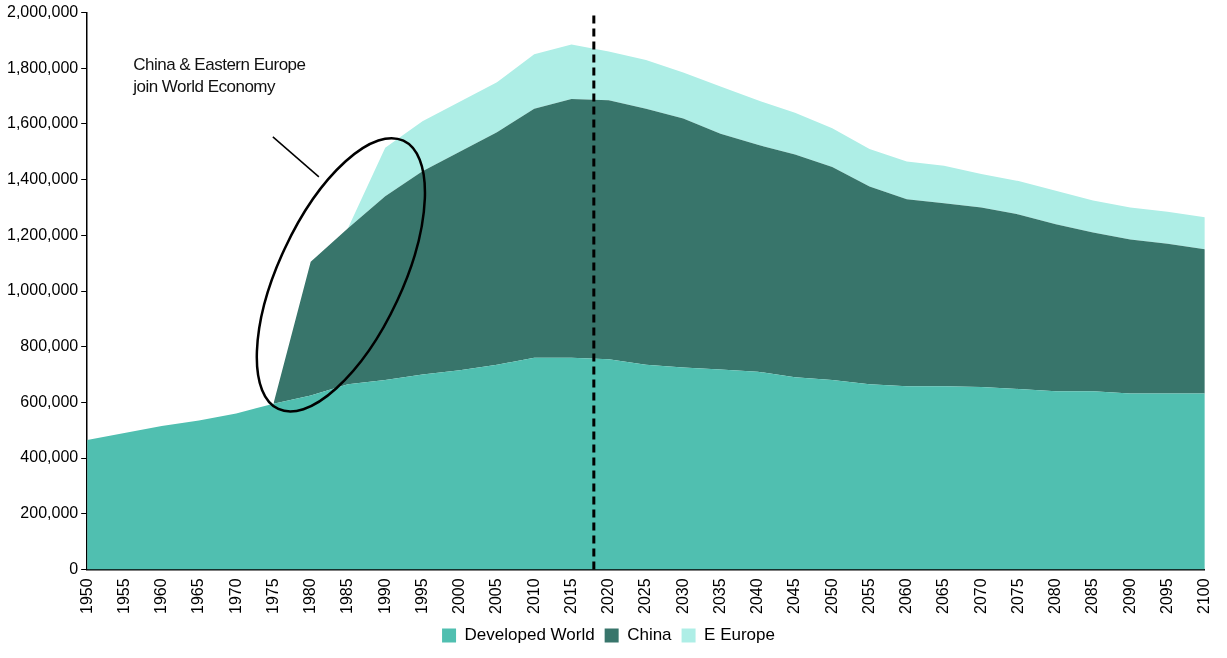 The height and width of the screenshot is (658, 1227). I want to click on x-tick-label: 2080, so click(1055, 596).